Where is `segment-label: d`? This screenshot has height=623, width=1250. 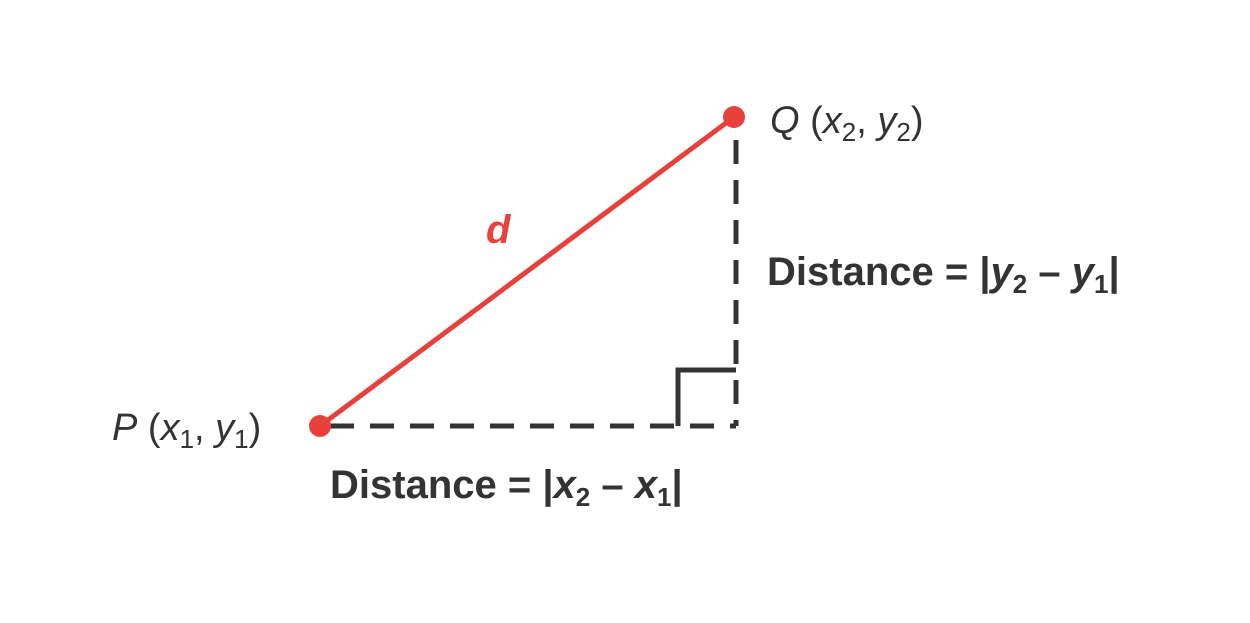 segment-label: d is located at coordinates (499, 230).